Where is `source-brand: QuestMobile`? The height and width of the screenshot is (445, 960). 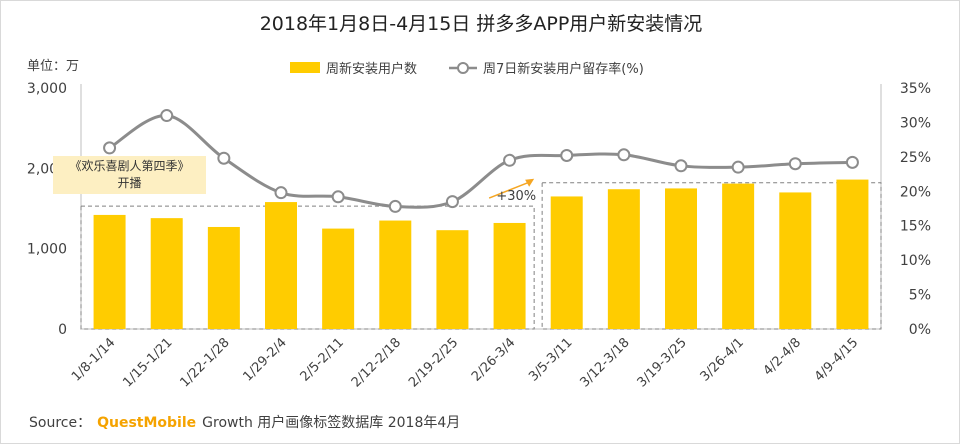 source-brand: QuestMobile is located at coordinates (147, 423).